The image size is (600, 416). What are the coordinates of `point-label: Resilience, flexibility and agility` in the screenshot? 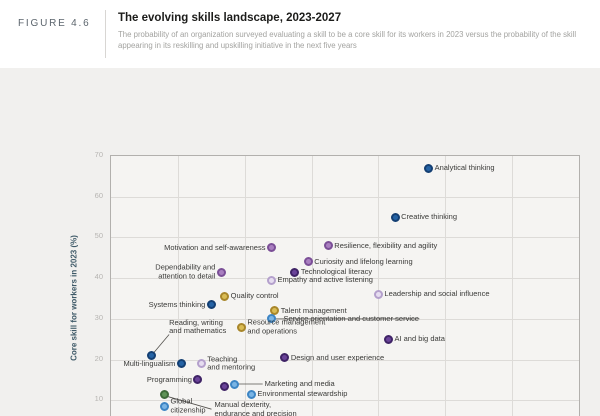 It's located at (386, 245).